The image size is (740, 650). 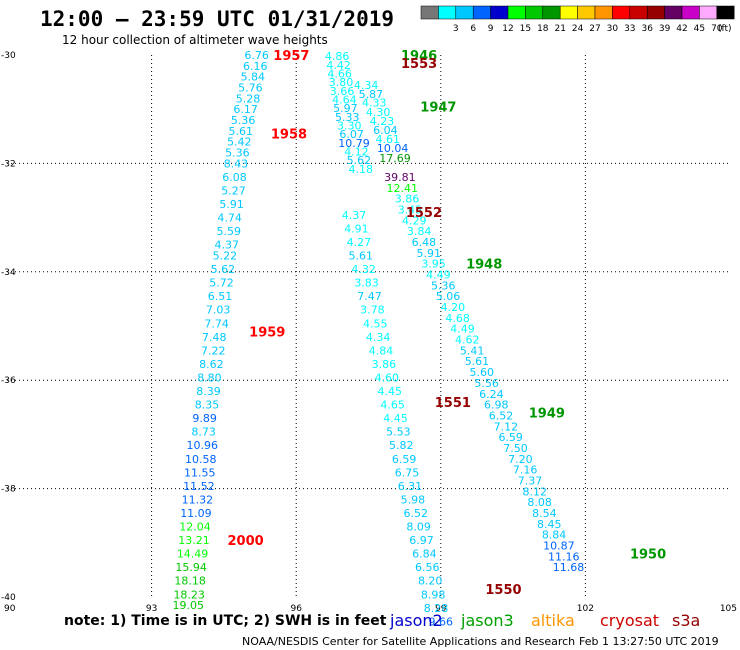 I want to click on wave-height-value: 3.83, so click(x=366, y=283).